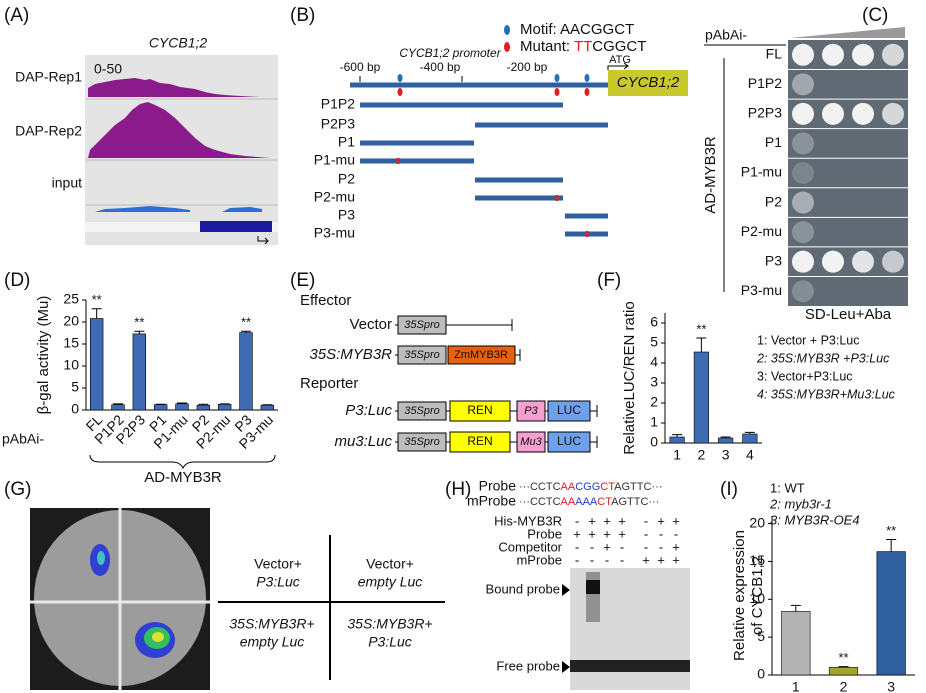 The height and width of the screenshot is (693, 926). What do you see at coordinates (773, 260) in the screenshot?
I see `row-label: P3` at bounding box center [773, 260].